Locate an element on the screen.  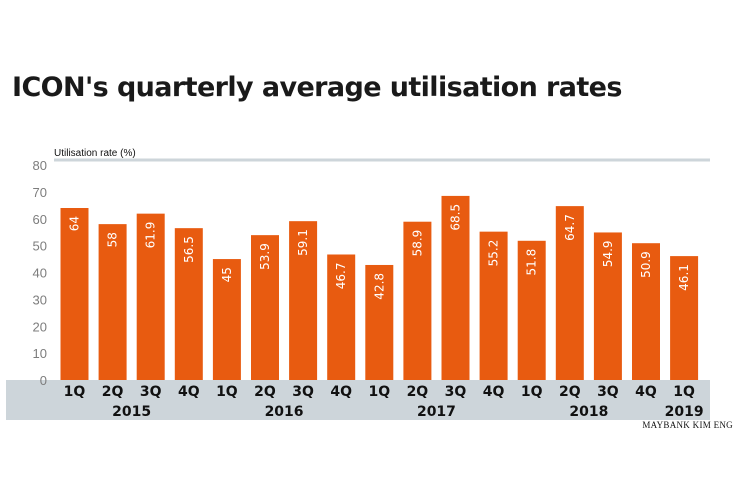
y-tick-label: 10 is located at coordinates (40, 353).